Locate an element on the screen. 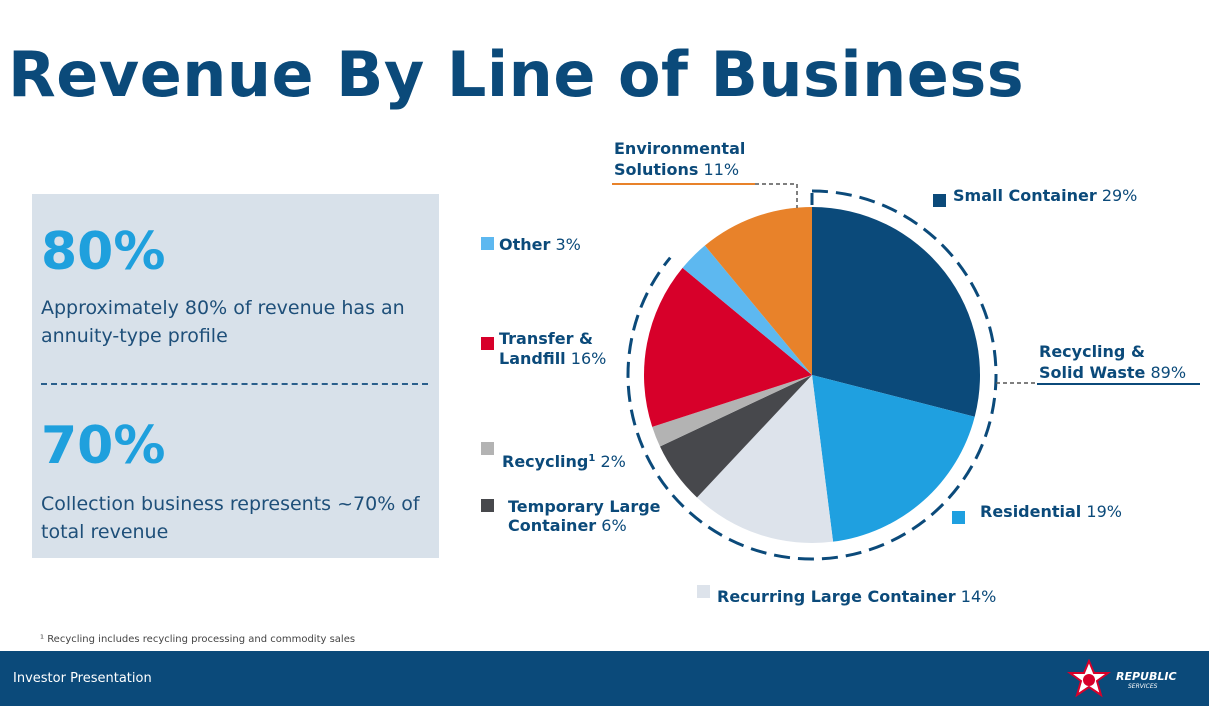 This screenshot has height=706, width=1209. legend-marker-residential is located at coordinates (958, 517).